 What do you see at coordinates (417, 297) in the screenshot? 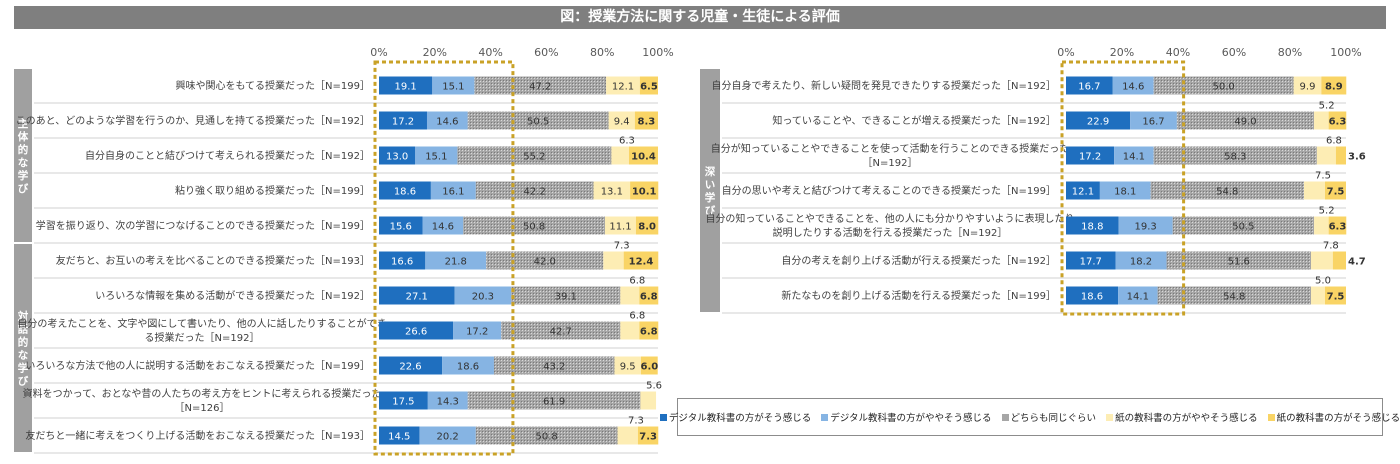
I see `left-data-label: 27.1` at bounding box center [417, 297].